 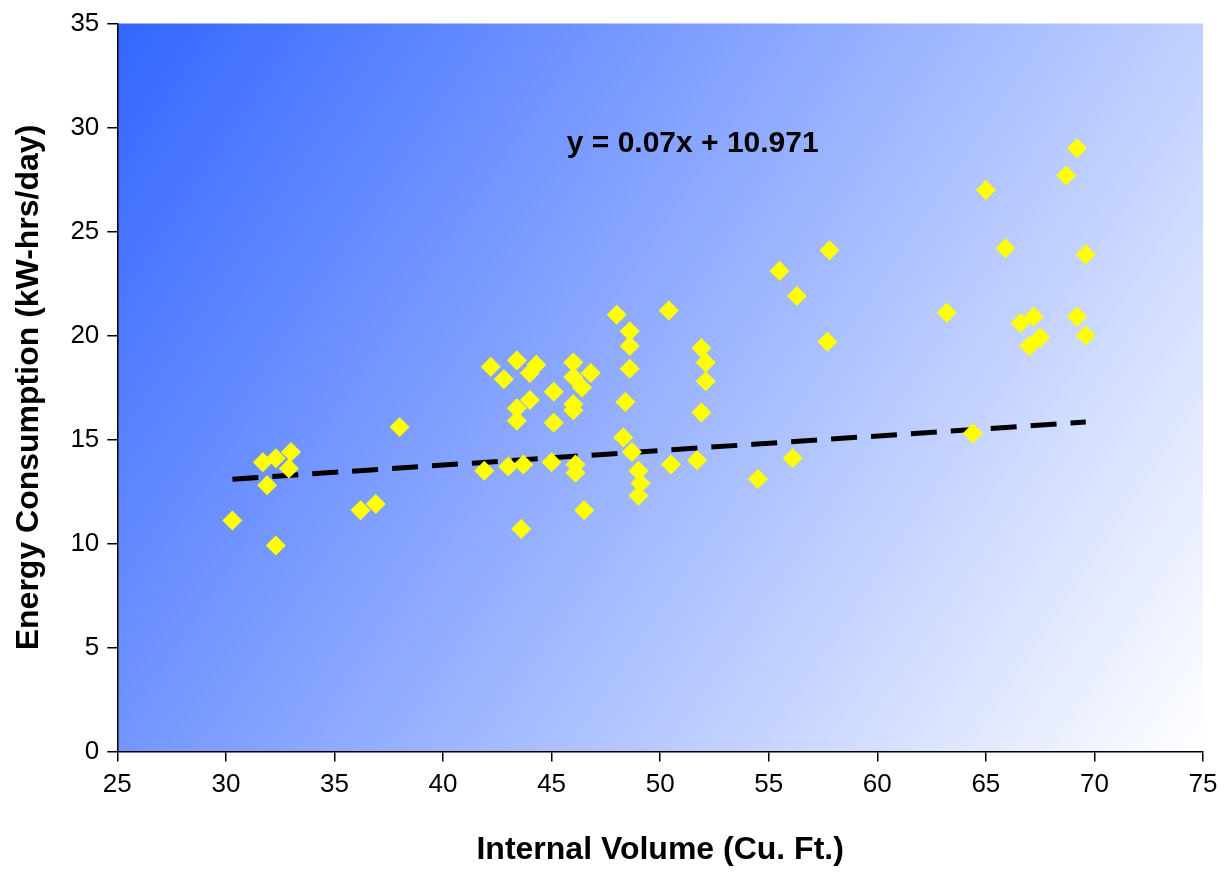 What do you see at coordinates (85, 21) in the screenshot?
I see `y-tick-label: 35` at bounding box center [85, 21].